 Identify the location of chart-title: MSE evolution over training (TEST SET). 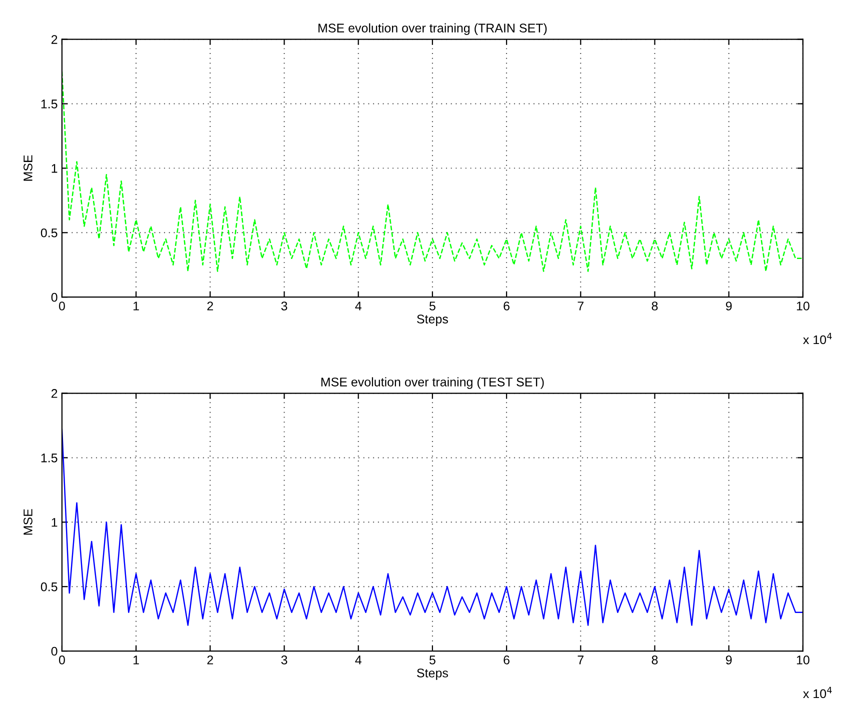
(432, 383).